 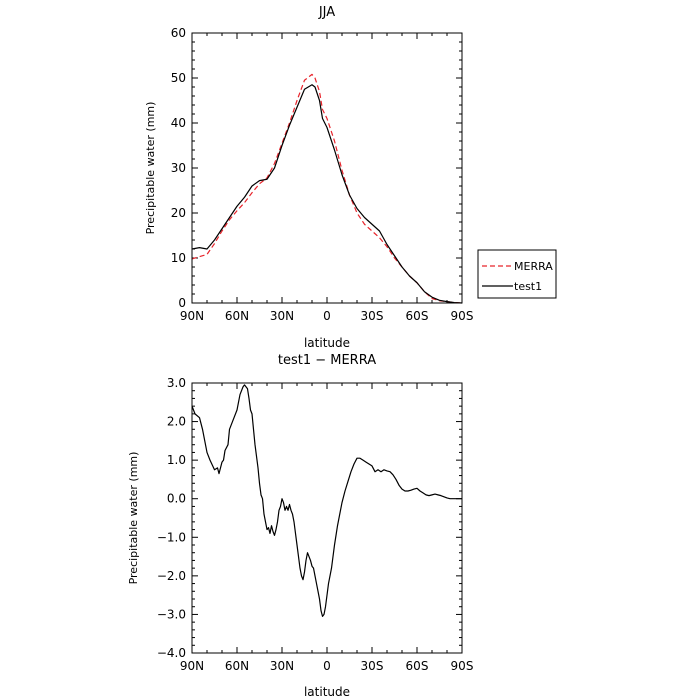 What do you see at coordinates (178, 33) in the screenshot?
I see `chart-top-ytick-label: 60` at bounding box center [178, 33].